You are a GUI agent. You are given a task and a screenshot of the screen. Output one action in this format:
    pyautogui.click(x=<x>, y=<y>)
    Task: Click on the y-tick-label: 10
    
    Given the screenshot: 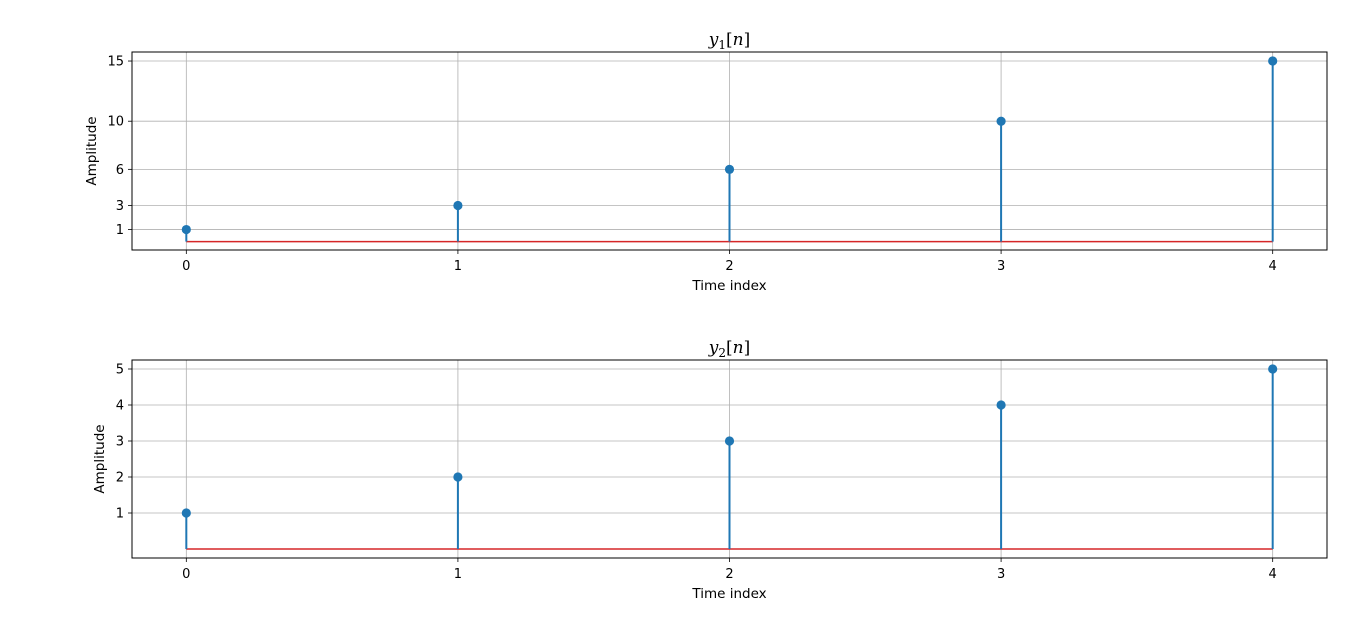 What is the action you would take?
    pyautogui.click(x=115, y=122)
    